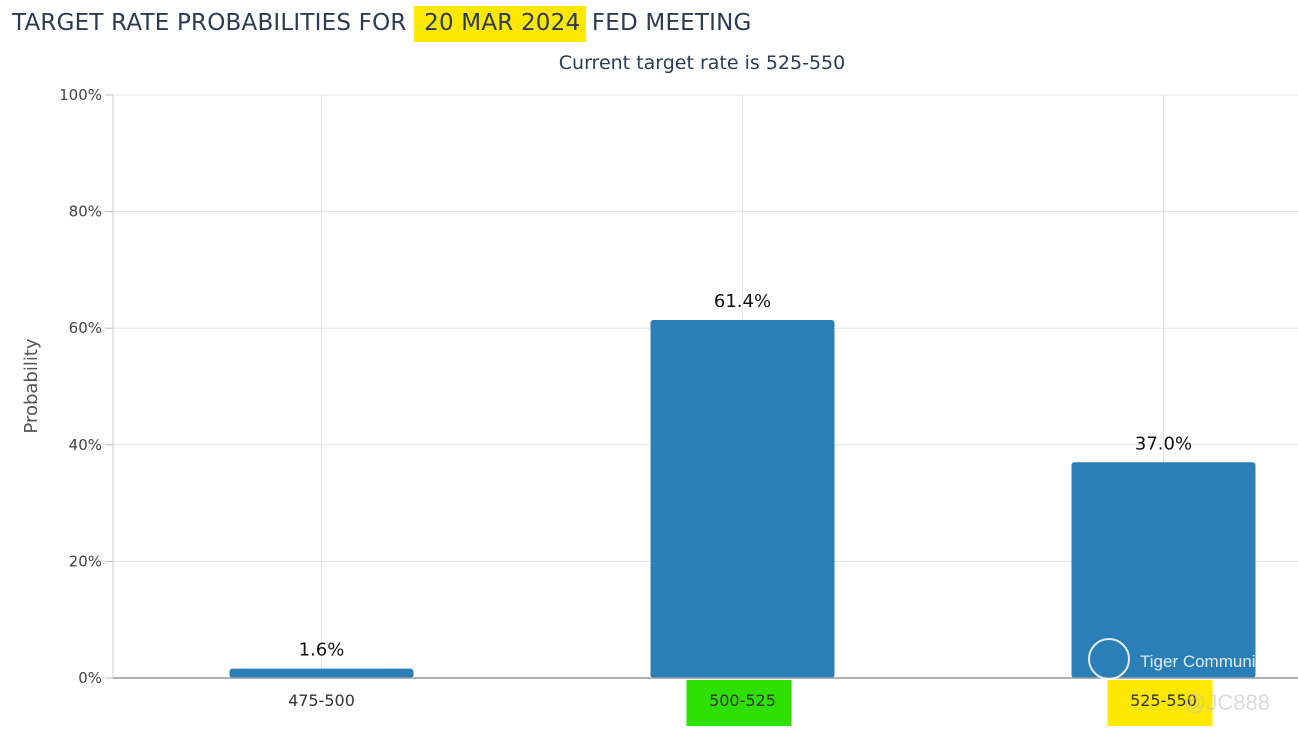  What do you see at coordinates (500, 24) in the screenshot?
I see `title-date-highlight: 20 MAR 2024` at bounding box center [500, 24].